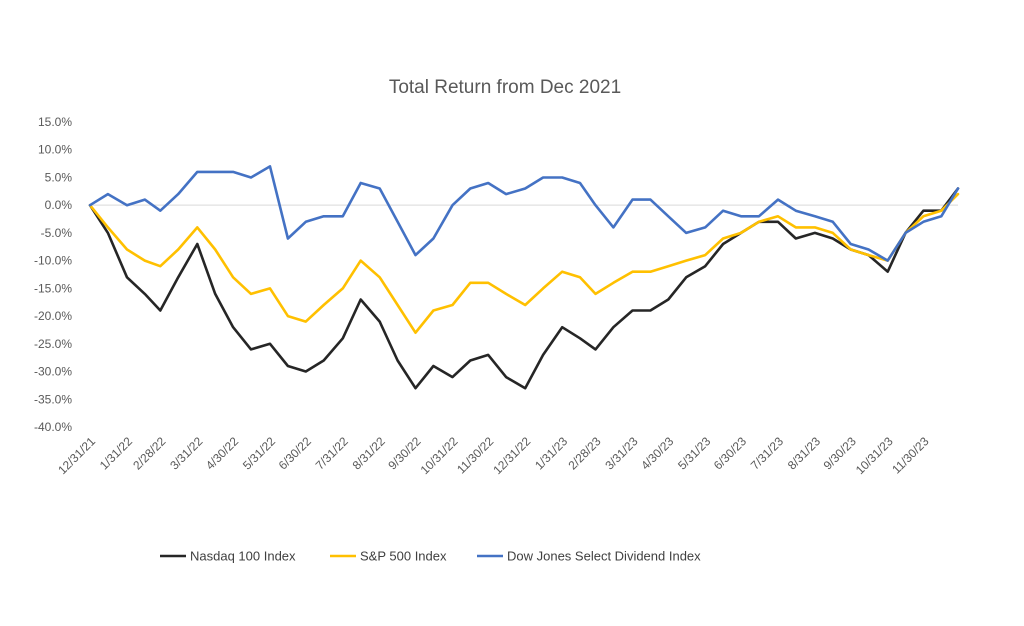 Image resolution: width=1024 pixels, height=626 pixels. I want to click on x-tick-label: 10/31/23, so click(874, 455).